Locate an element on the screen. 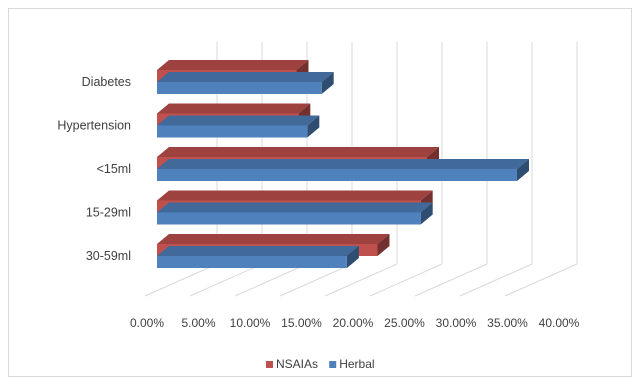 This screenshot has height=385, width=641. category-label: Diabetes is located at coordinates (106, 82).